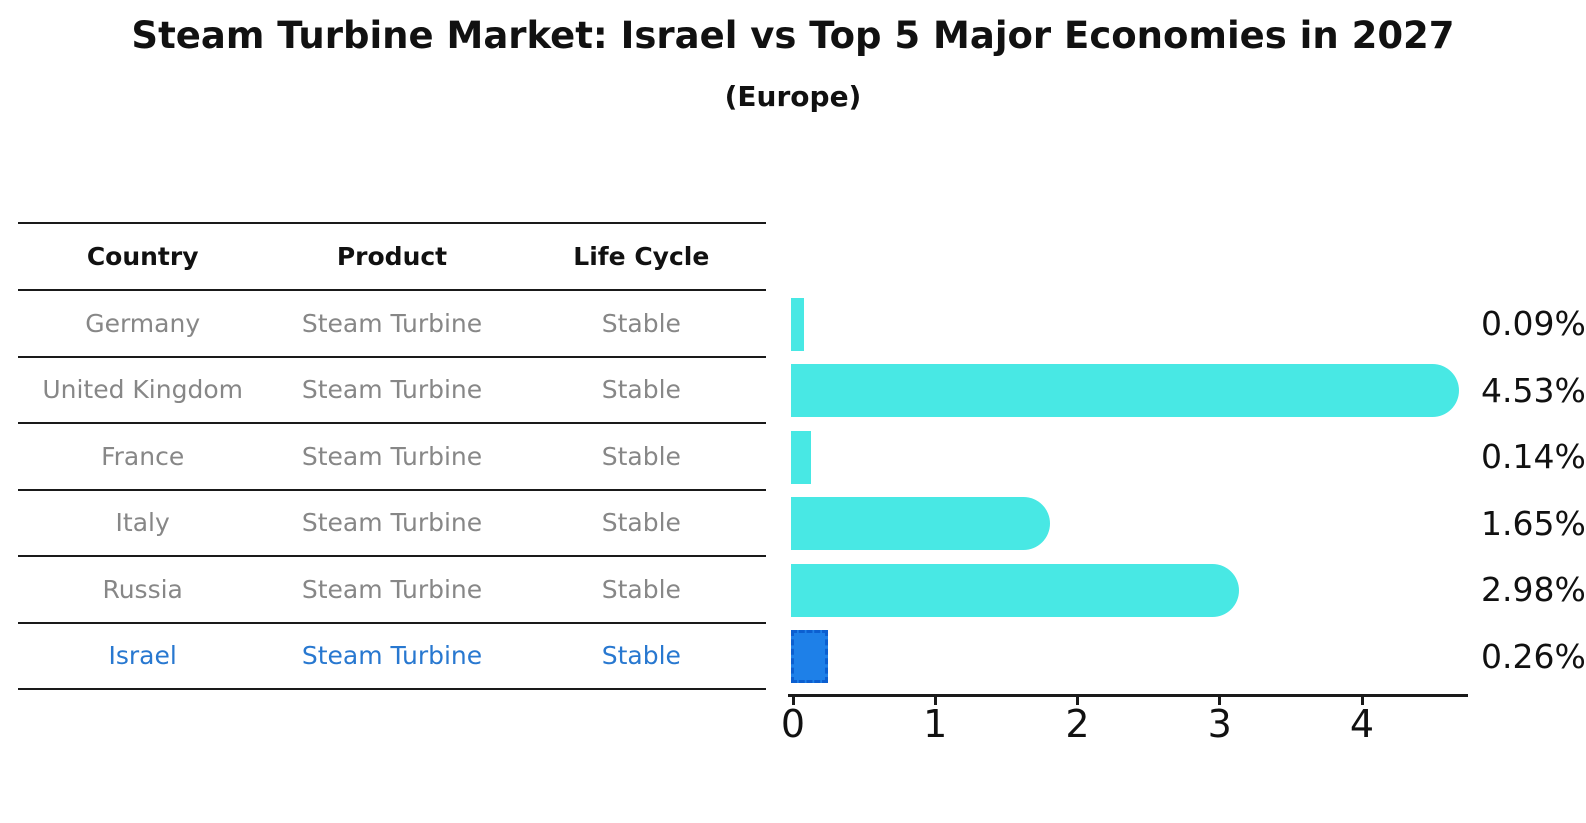 The image size is (1586, 823). What do you see at coordinates (1533, 656) in the screenshot?
I see `bar-value-label-israel: 0.26%` at bounding box center [1533, 656].